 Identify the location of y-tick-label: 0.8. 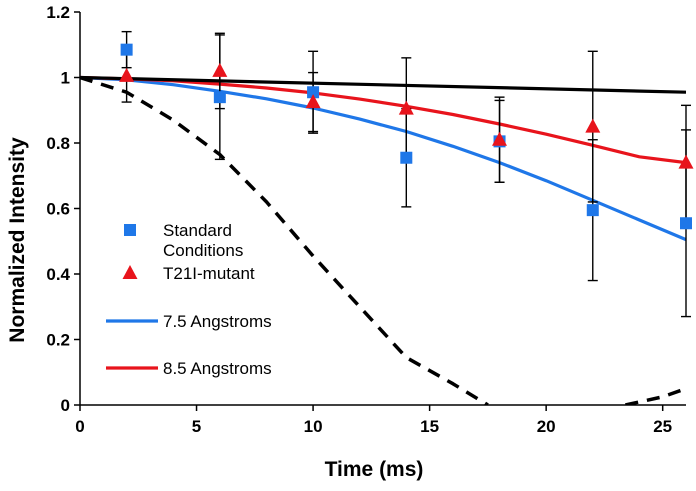
(58, 143).